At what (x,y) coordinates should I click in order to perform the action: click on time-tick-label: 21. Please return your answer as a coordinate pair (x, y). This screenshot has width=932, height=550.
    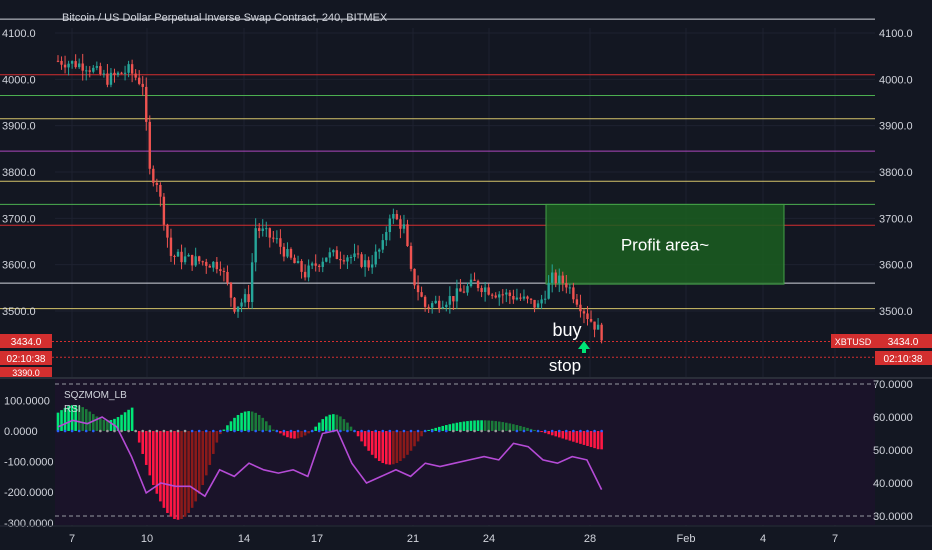
    Looking at the image, I should click on (413, 539).